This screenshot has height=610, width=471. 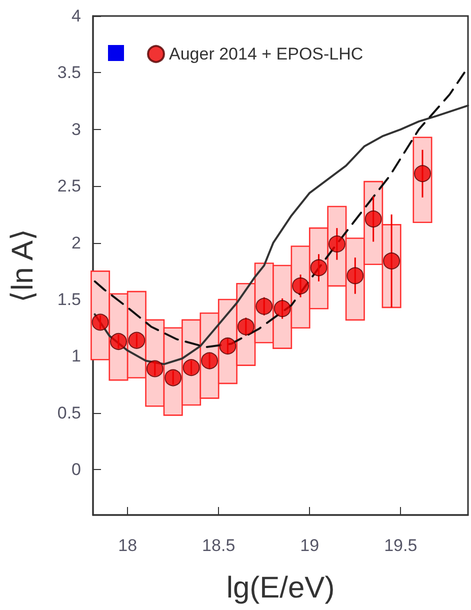 What do you see at coordinates (310, 545) in the screenshot?
I see `x-tick-label: 19` at bounding box center [310, 545].